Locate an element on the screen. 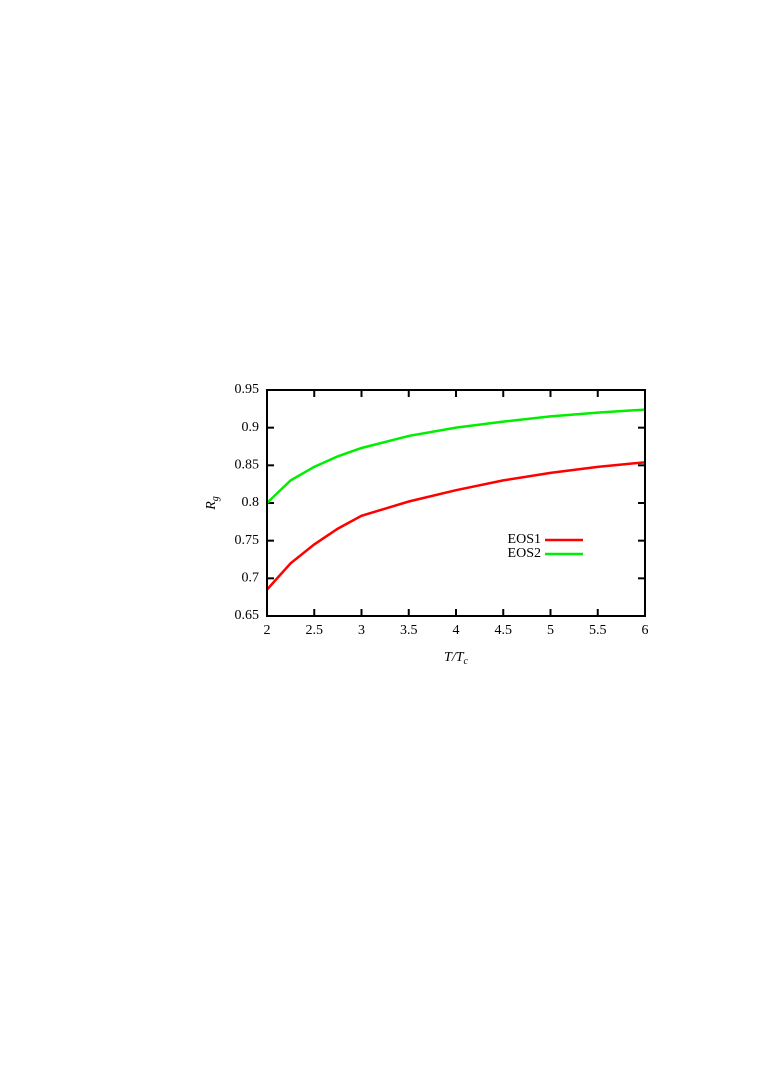  plot-frame is located at coordinates (456, 503).